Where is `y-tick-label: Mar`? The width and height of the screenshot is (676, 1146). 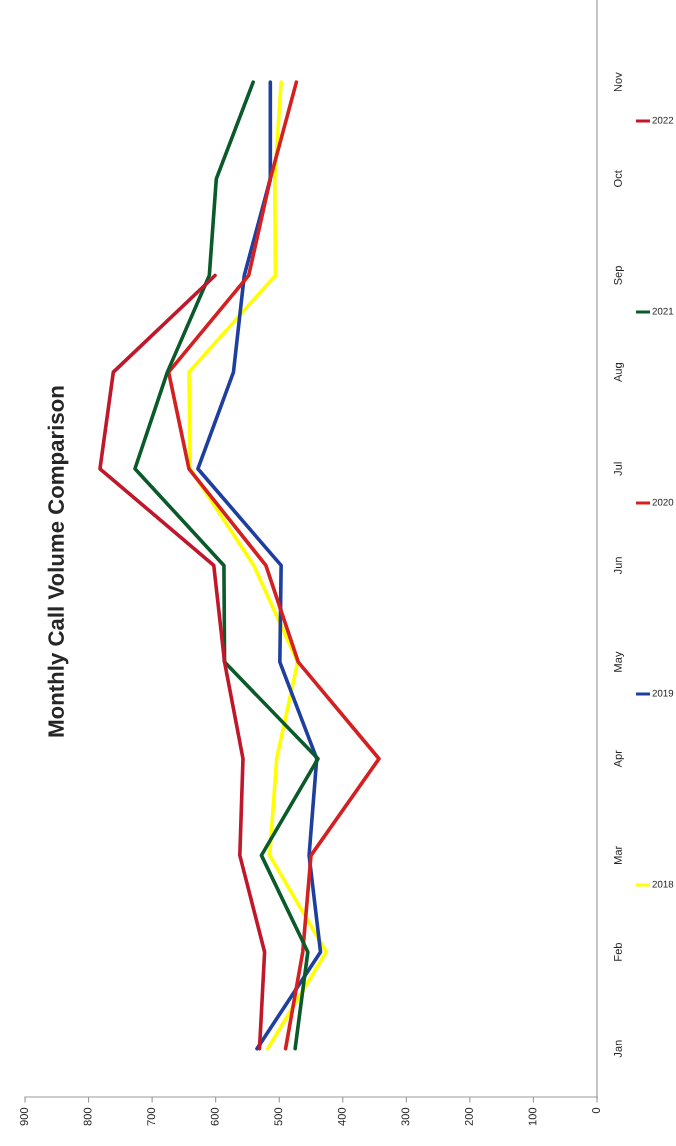
y-tick-label: Mar is located at coordinates (618, 855).